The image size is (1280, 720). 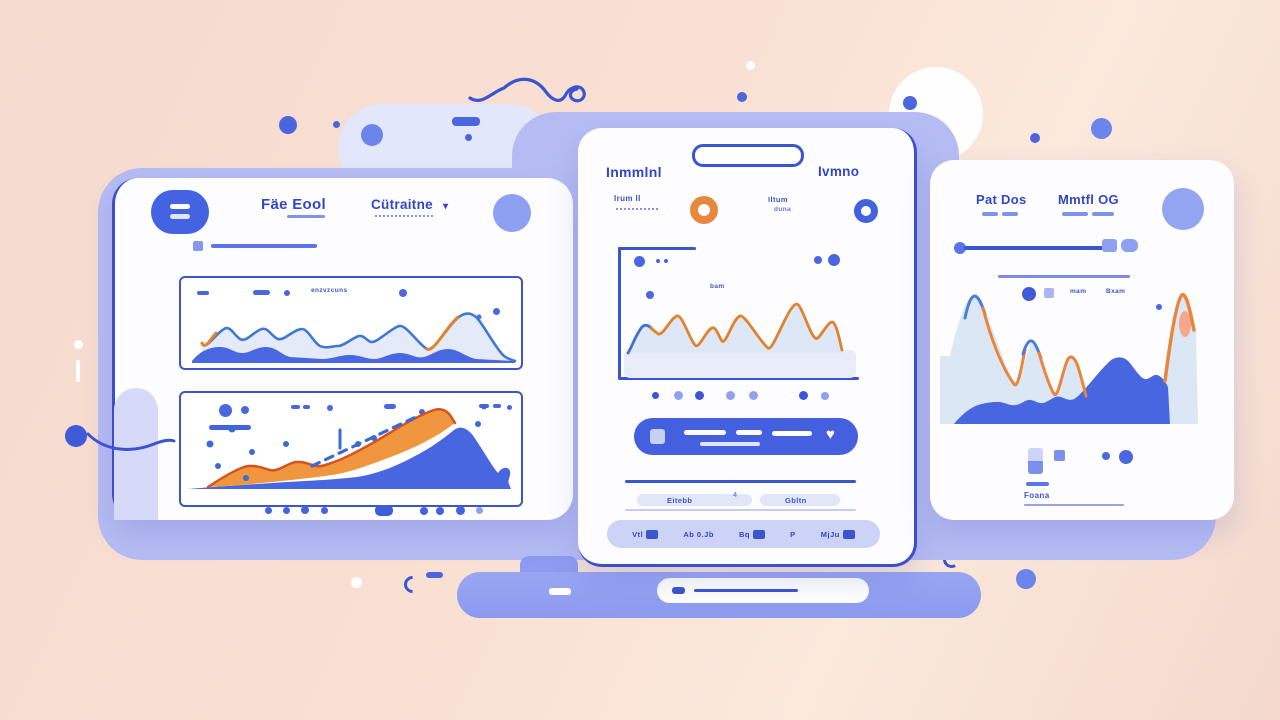 I want to click on right-title-left: Pat Dos, so click(x=1001, y=199).